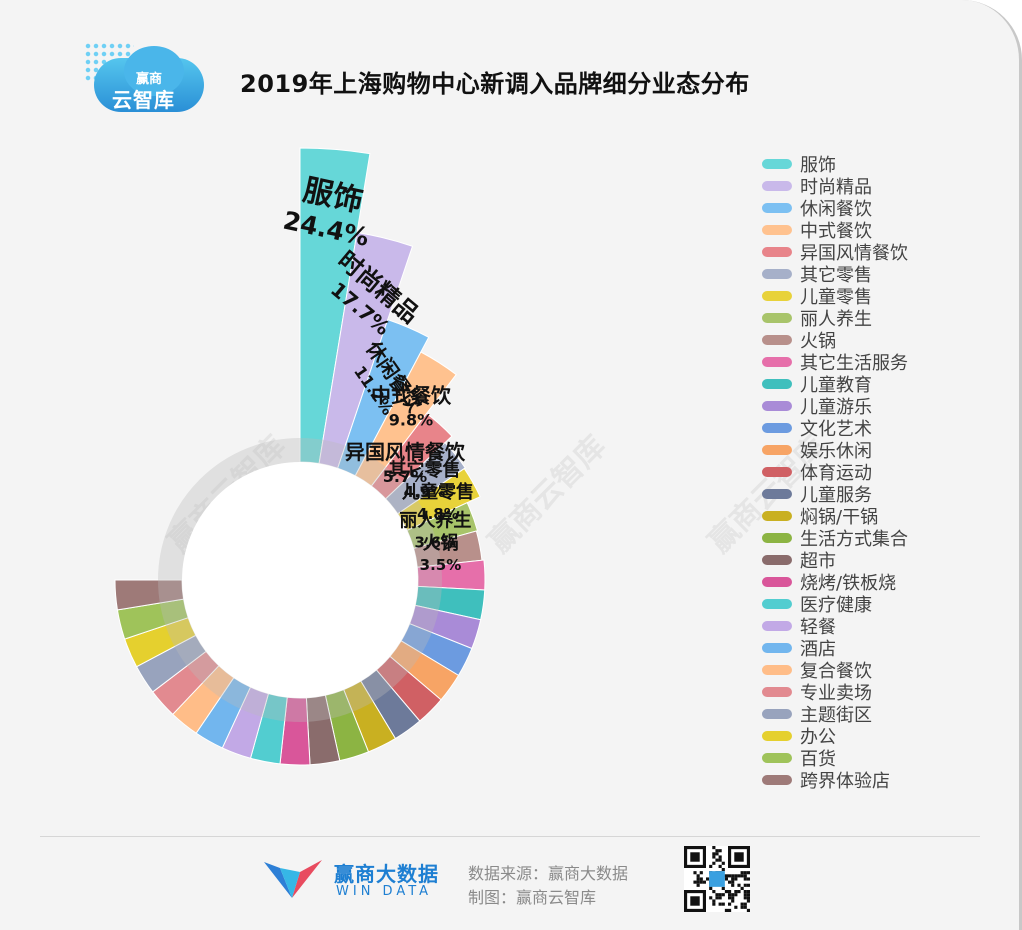 Image resolution: width=1022 pixels, height=930 pixels. I want to click on legend-label: 复合餐饮, so click(836, 671).